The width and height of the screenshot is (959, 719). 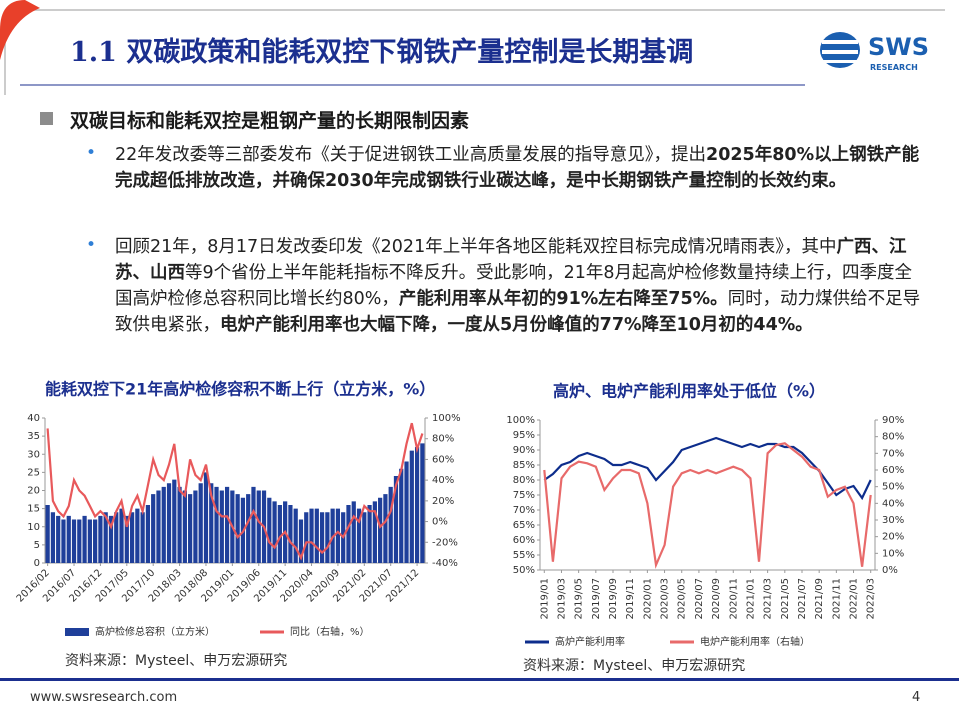 What do you see at coordinates (871, 599) in the screenshot?
I see `x-tick-label: 2022/03` at bounding box center [871, 599].